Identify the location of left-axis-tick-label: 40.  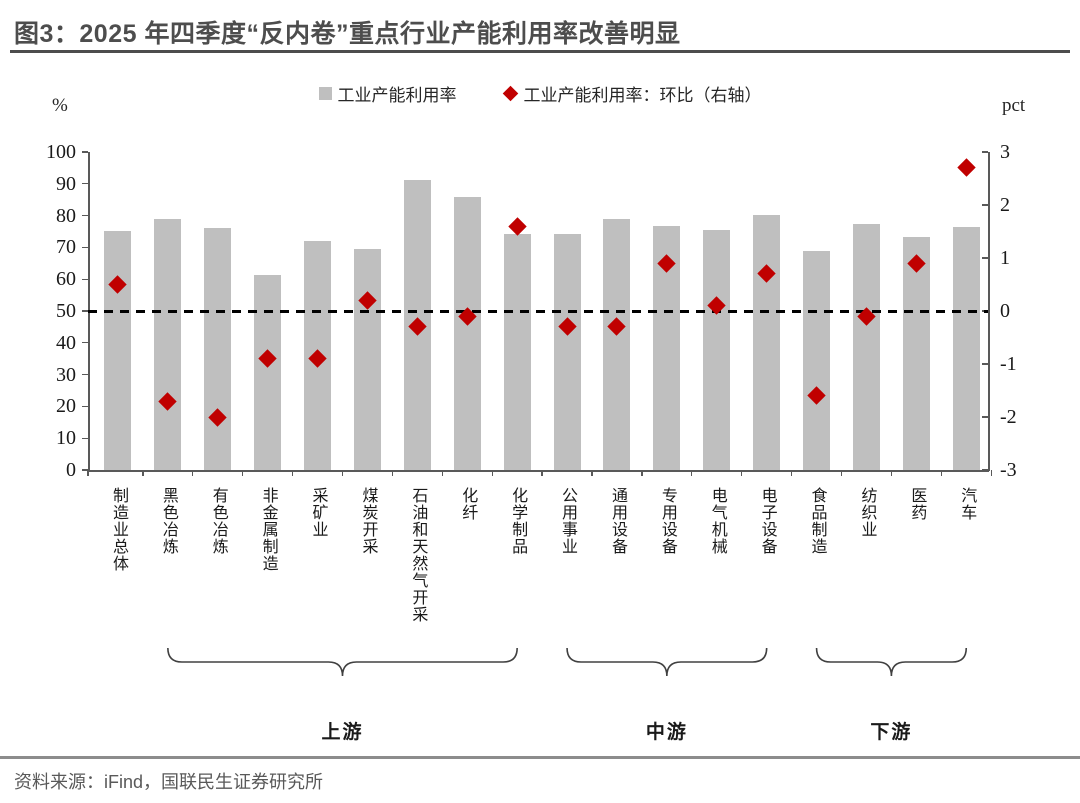
(66, 342).